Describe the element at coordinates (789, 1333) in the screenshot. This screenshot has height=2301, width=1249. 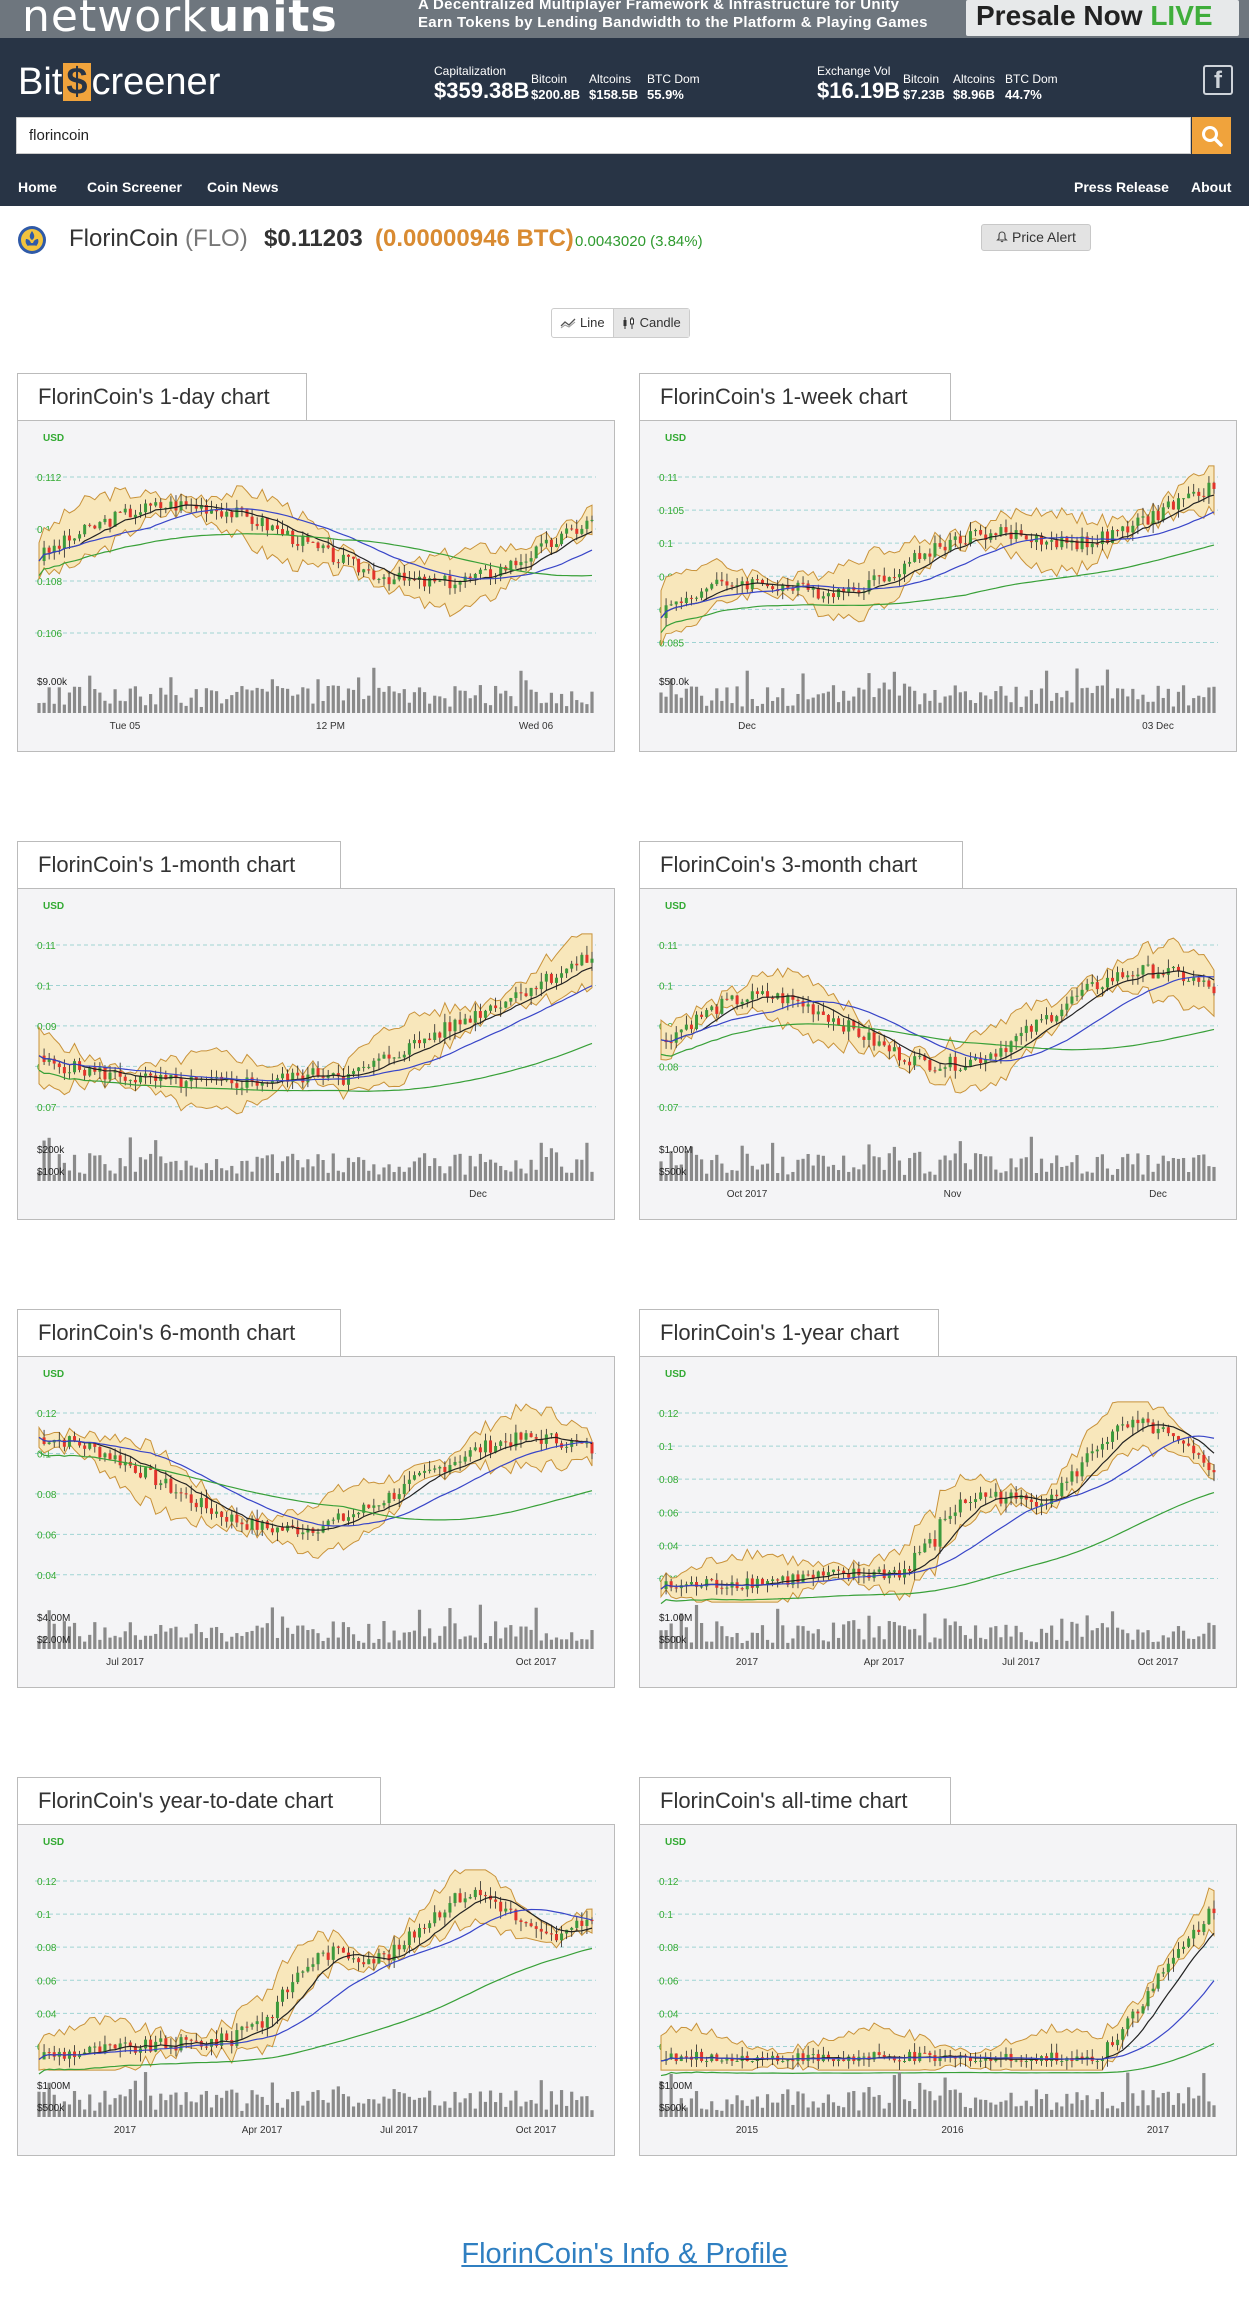
I see `chart-title: FlorinCoin's 1-year chart` at that location.